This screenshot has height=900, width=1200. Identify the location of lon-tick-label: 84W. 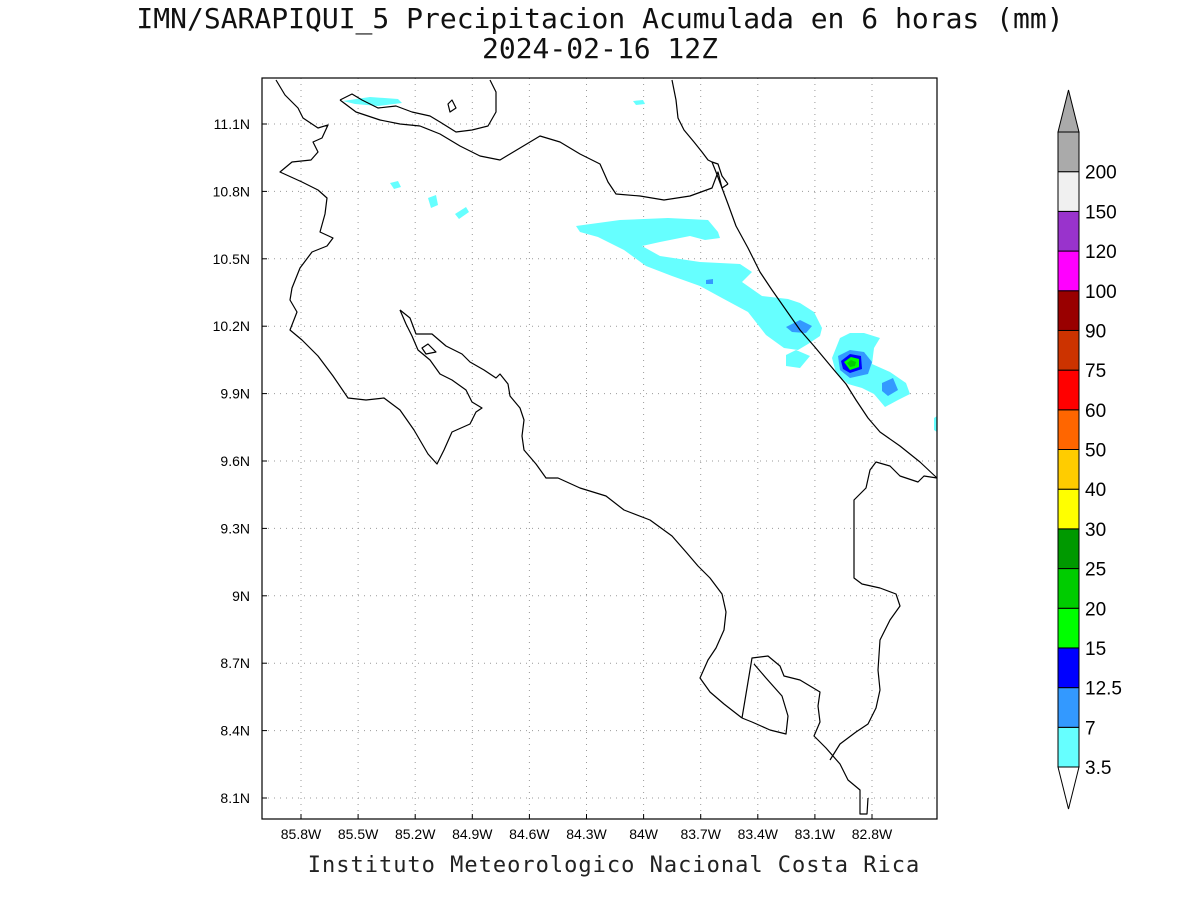
(644, 834).